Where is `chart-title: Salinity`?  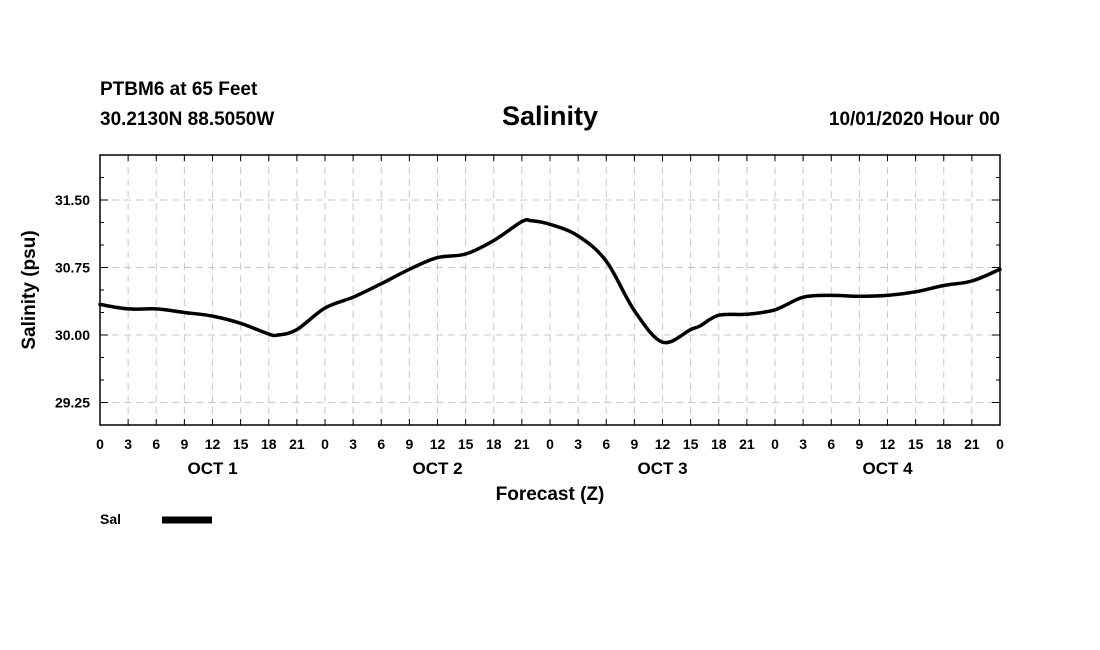
chart-title: Salinity is located at coordinates (550, 116).